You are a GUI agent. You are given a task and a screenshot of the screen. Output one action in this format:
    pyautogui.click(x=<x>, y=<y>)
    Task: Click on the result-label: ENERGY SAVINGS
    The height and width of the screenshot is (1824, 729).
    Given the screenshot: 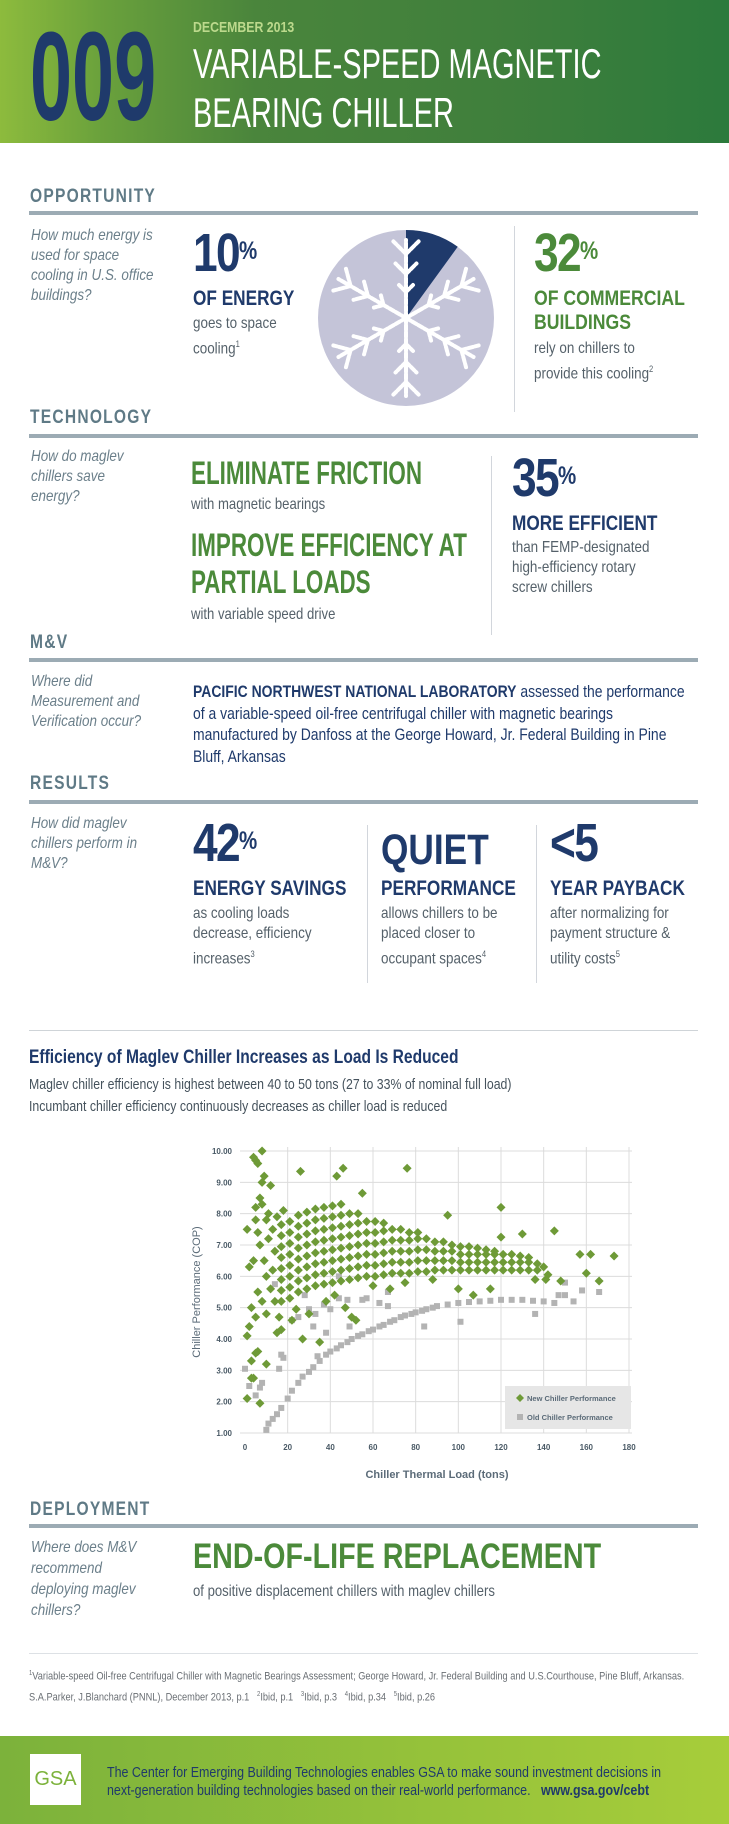 What is the action you would take?
    pyautogui.click(x=270, y=888)
    